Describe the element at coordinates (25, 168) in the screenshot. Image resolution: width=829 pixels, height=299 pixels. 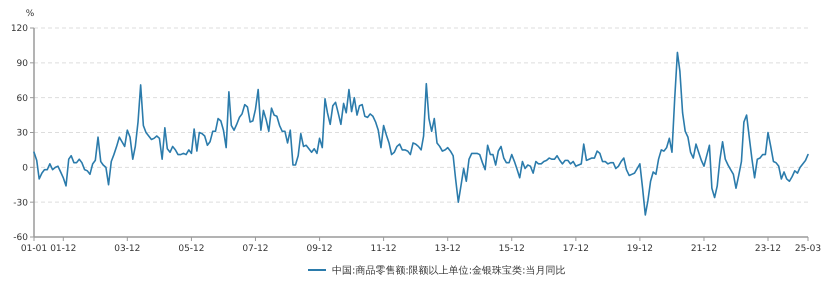
I see `y-tick-label: 0` at that location.